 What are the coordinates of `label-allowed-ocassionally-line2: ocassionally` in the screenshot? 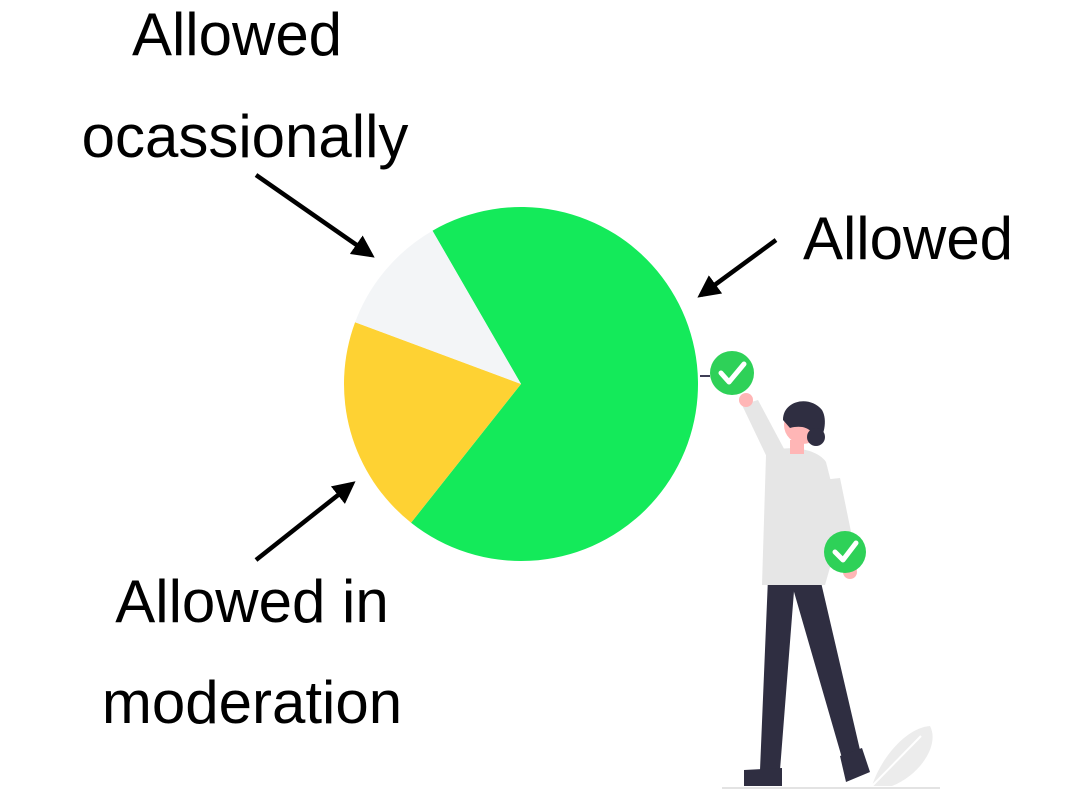 It's located at (245, 136).